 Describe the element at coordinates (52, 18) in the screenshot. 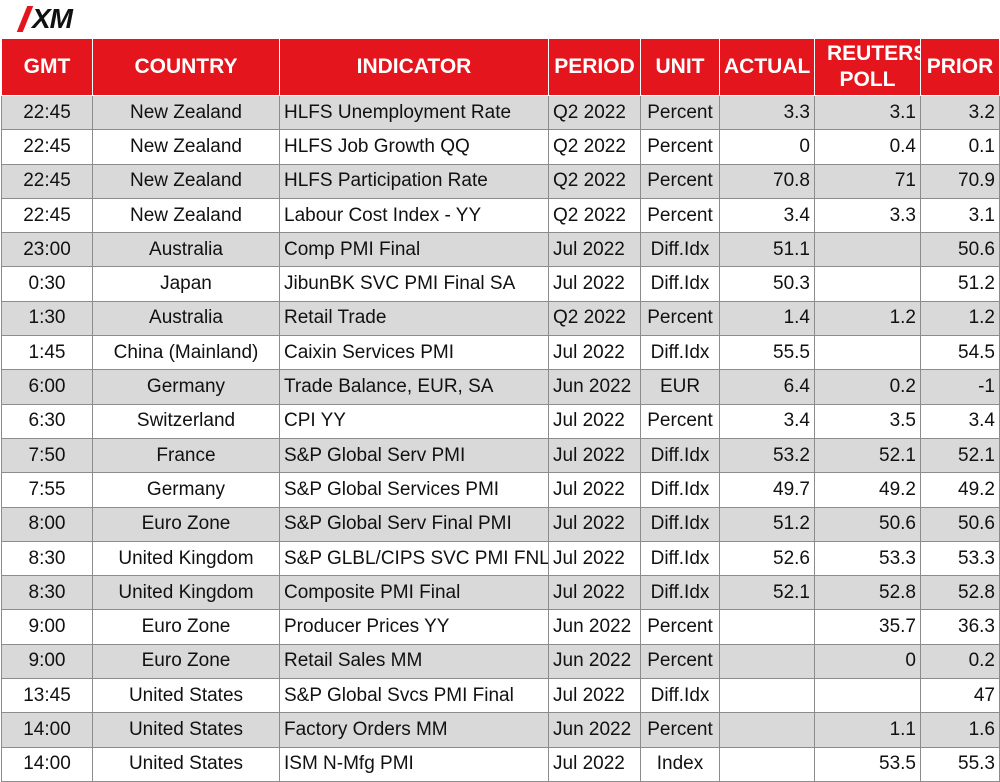

I see `logo-text: XM` at that location.